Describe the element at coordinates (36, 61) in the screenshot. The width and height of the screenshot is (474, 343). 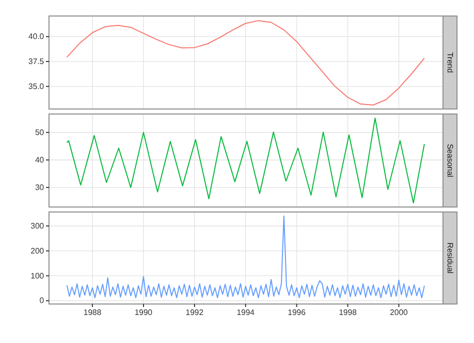
I see `y-tick-label: 37.5` at that location.